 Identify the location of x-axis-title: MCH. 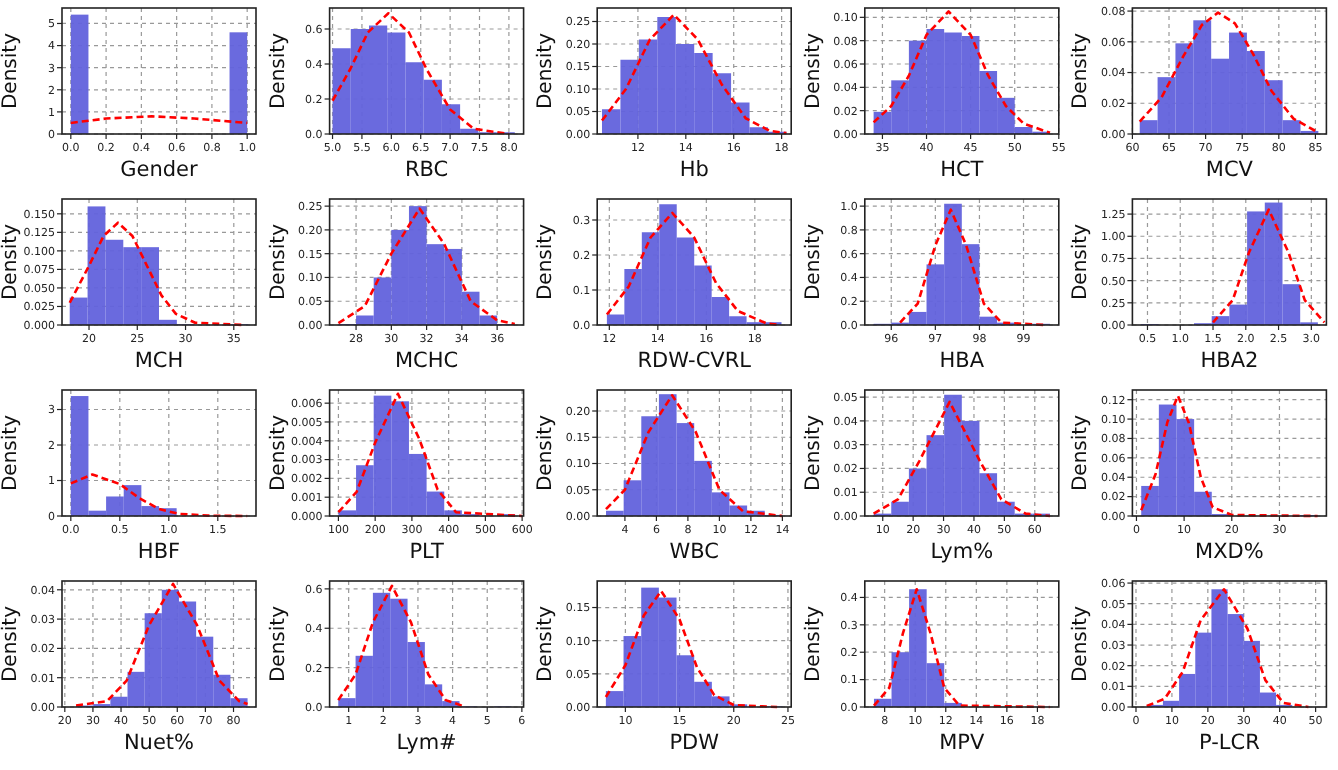
(159, 361).